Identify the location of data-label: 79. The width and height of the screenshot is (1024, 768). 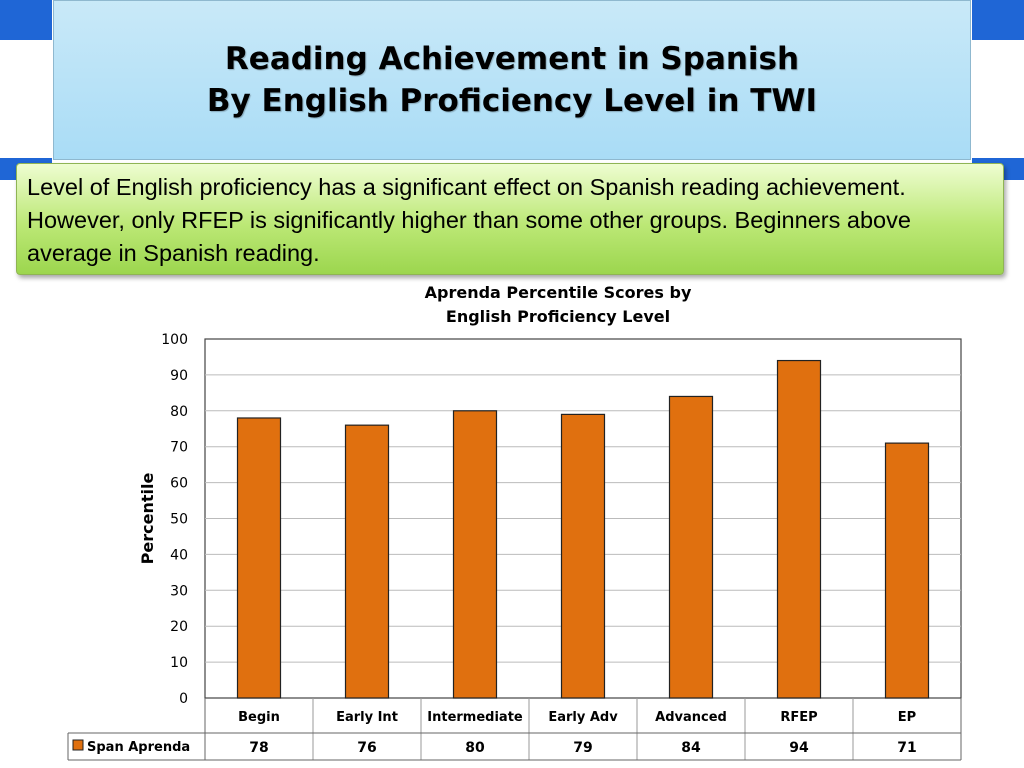
(582, 748).